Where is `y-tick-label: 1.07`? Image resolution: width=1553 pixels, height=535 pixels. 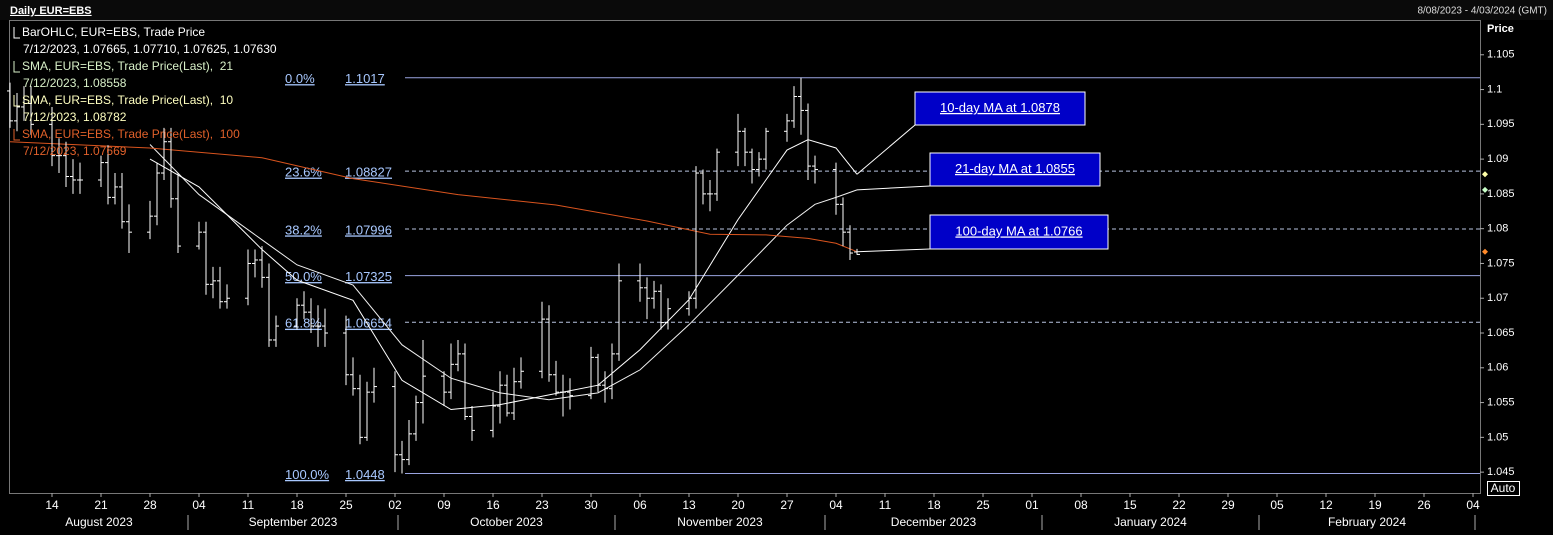 y-tick-label: 1.07 is located at coordinates (1497, 298).